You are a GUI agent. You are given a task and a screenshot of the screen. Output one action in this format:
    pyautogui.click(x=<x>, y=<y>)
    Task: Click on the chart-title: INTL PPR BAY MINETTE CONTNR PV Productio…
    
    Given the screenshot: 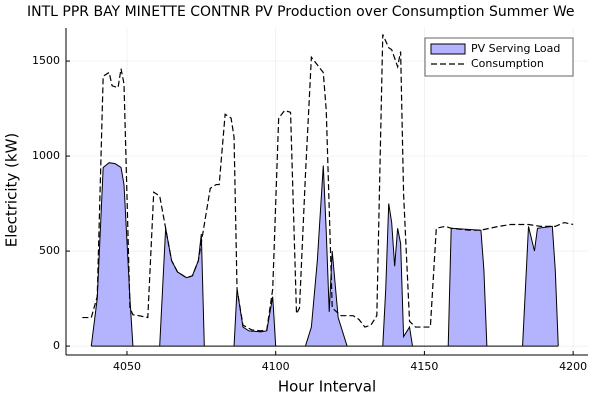 What is the action you would take?
    pyautogui.click(x=300, y=12)
    